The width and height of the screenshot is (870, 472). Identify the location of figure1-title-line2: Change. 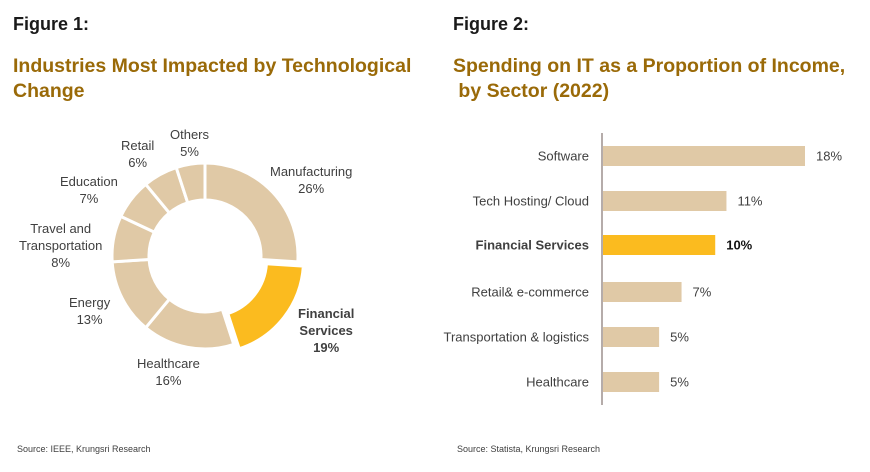
(49, 91).